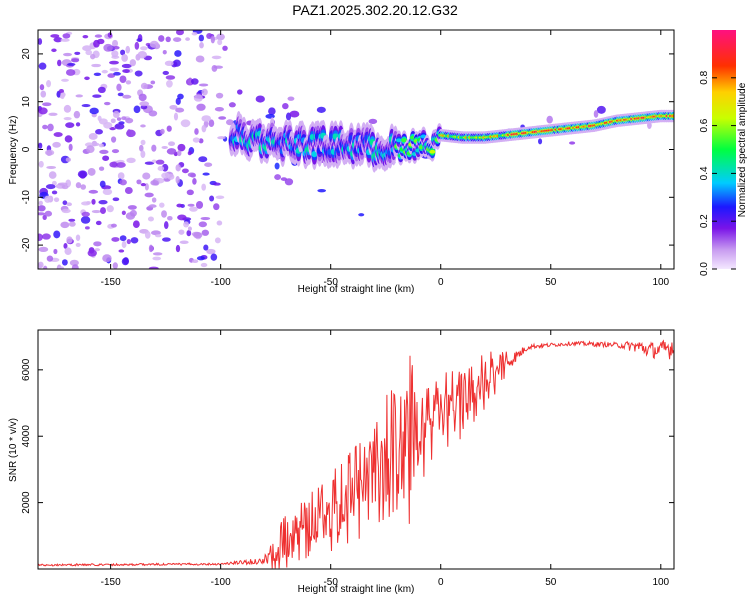  What do you see at coordinates (441, 582) in the screenshot?
I see `x-tick-label: 0` at bounding box center [441, 582].